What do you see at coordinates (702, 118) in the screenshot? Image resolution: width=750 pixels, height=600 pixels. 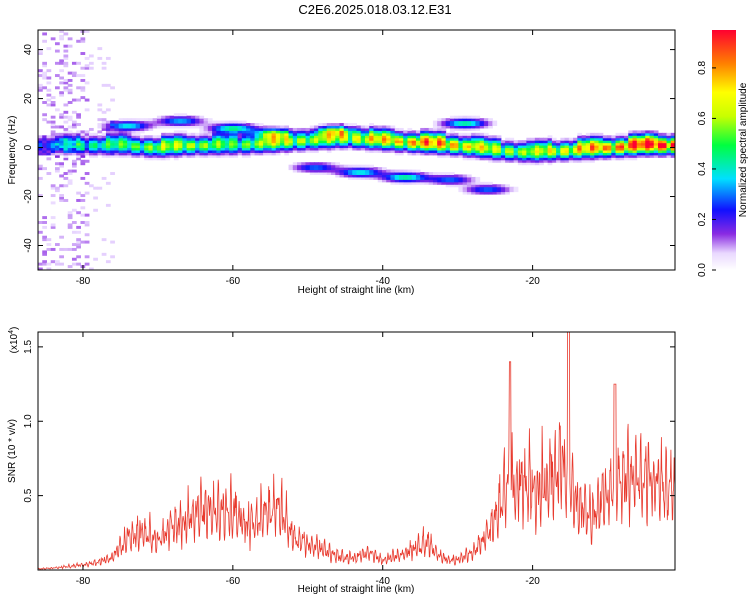 I see `colorbar-tick-label: 0.6` at bounding box center [702, 118].